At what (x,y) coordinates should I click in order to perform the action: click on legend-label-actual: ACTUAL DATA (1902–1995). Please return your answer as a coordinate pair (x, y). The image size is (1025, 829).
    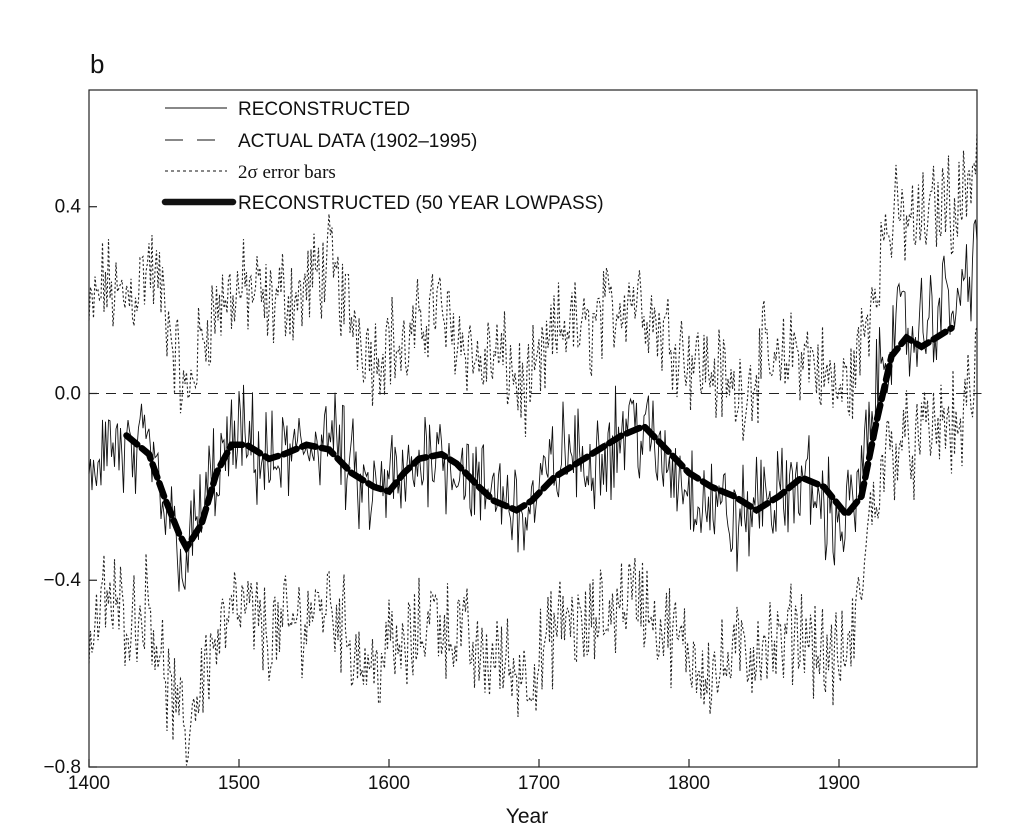
    Looking at the image, I should click on (357, 141).